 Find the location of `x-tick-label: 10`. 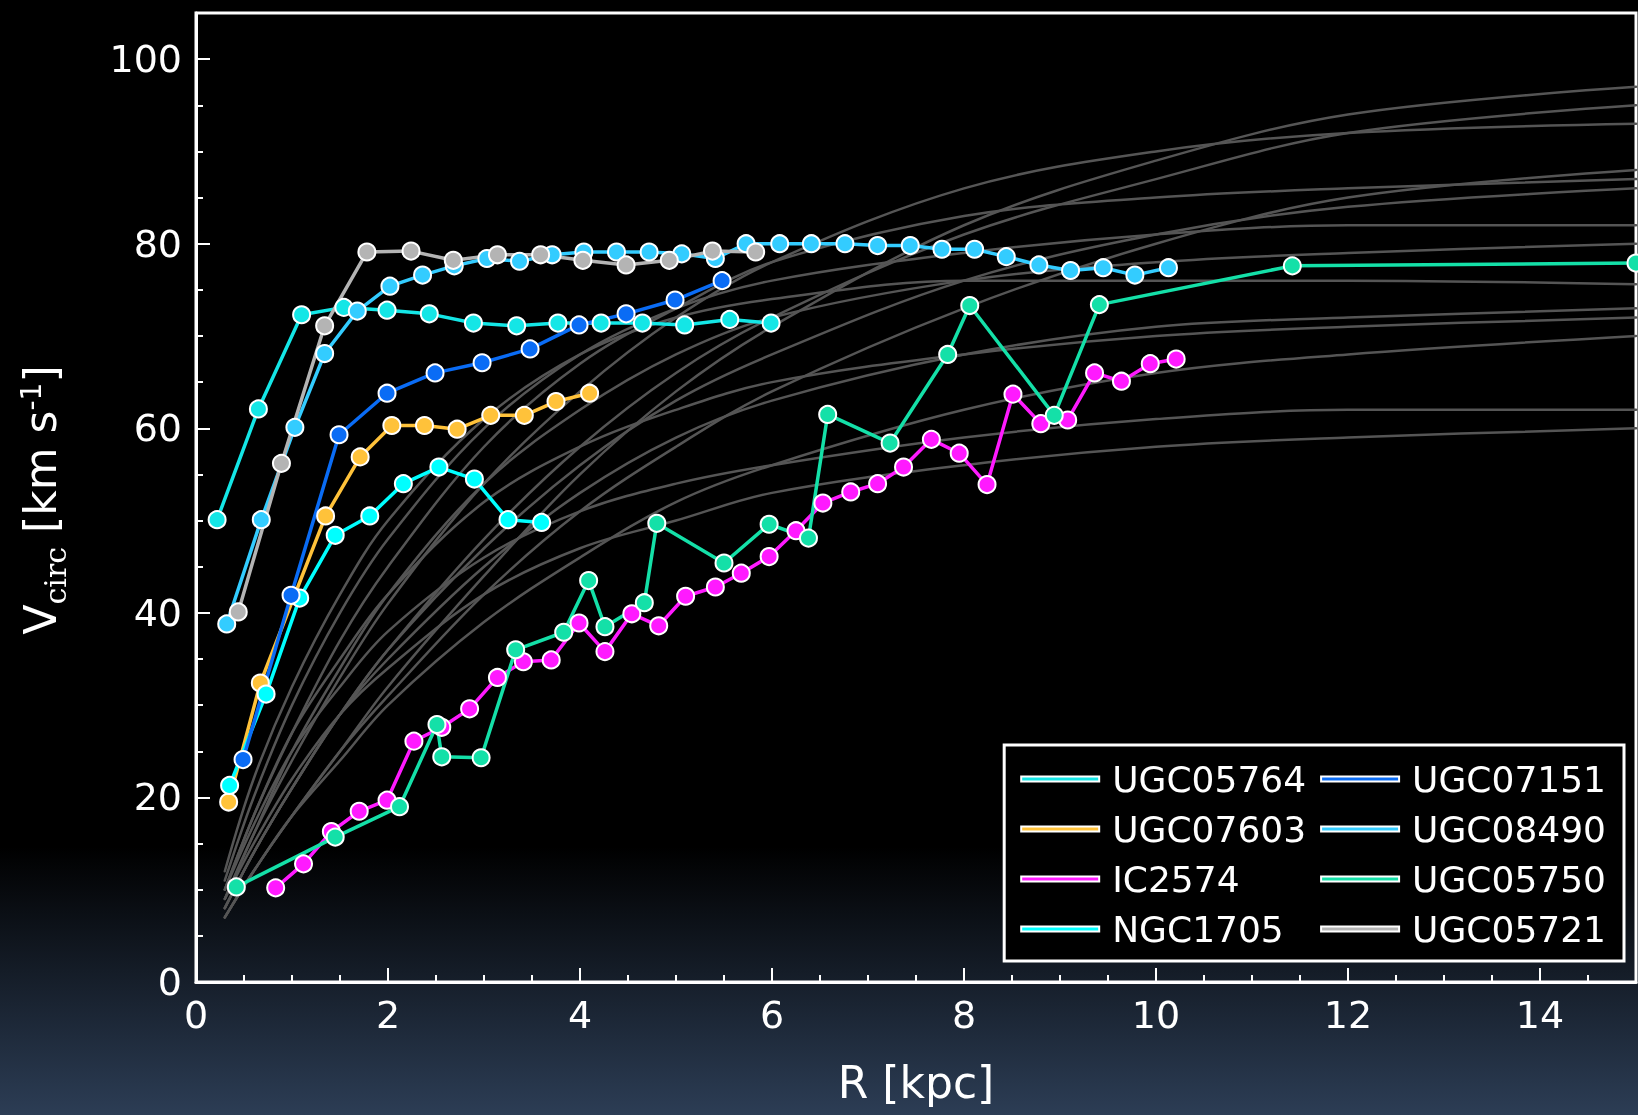

x-tick-label: 10 is located at coordinates (1156, 1015).